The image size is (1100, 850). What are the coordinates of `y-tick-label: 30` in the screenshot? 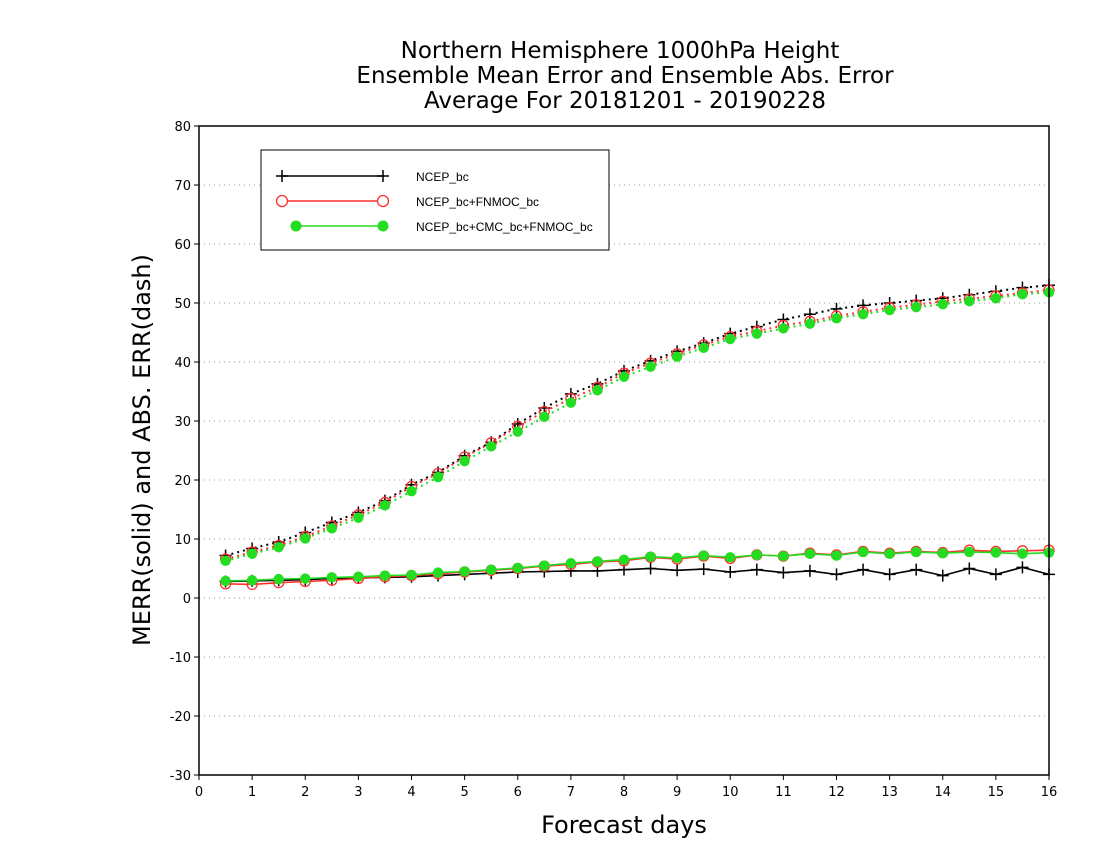 It's located at (182, 422).